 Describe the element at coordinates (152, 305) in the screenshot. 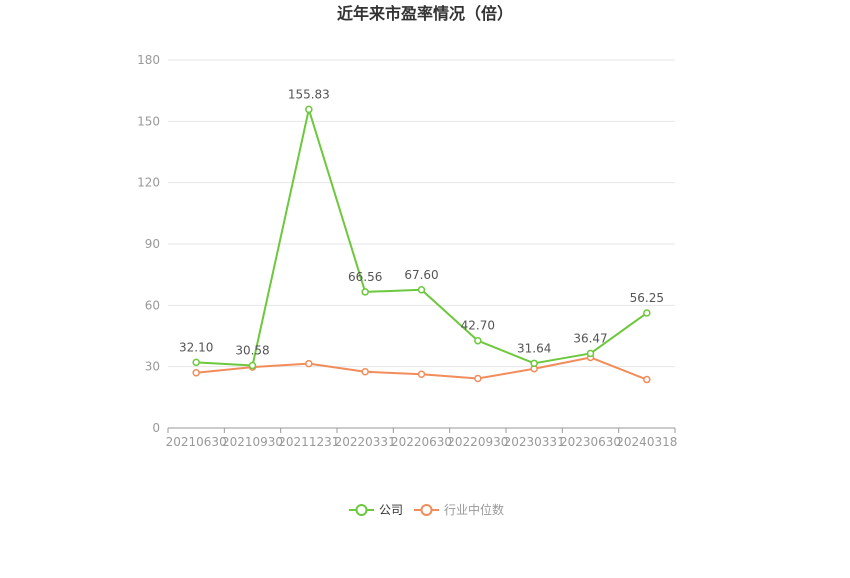

I see `y-tick-label: 60` at that location.